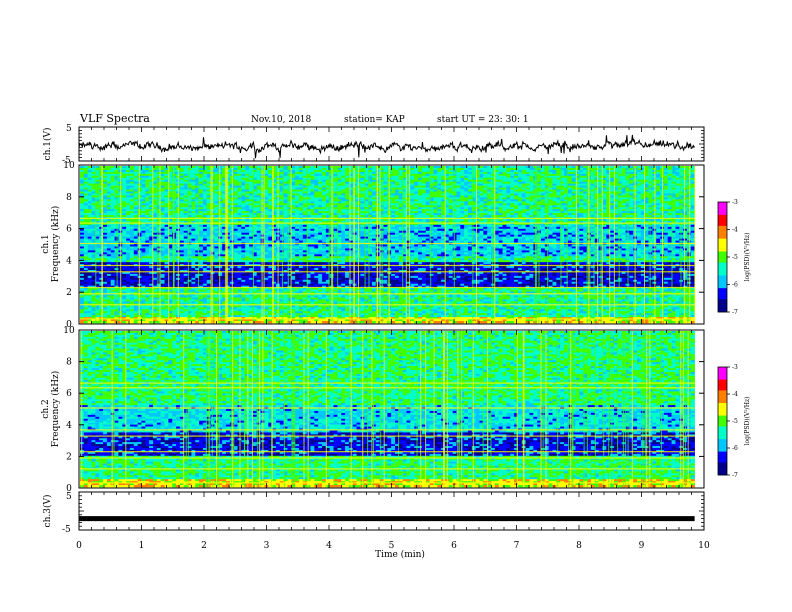  Describe the element at coordinates (55, 409) in the screenshot. I see `ch2-spectrogram-ylabel-line2: Frequency (kHz)` at that location.